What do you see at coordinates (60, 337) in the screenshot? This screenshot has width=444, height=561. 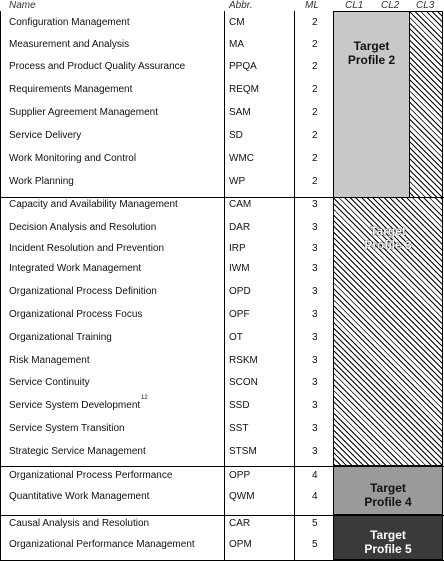 I see `process-area-name: Organizational Training` at bounding box center [60, 337].